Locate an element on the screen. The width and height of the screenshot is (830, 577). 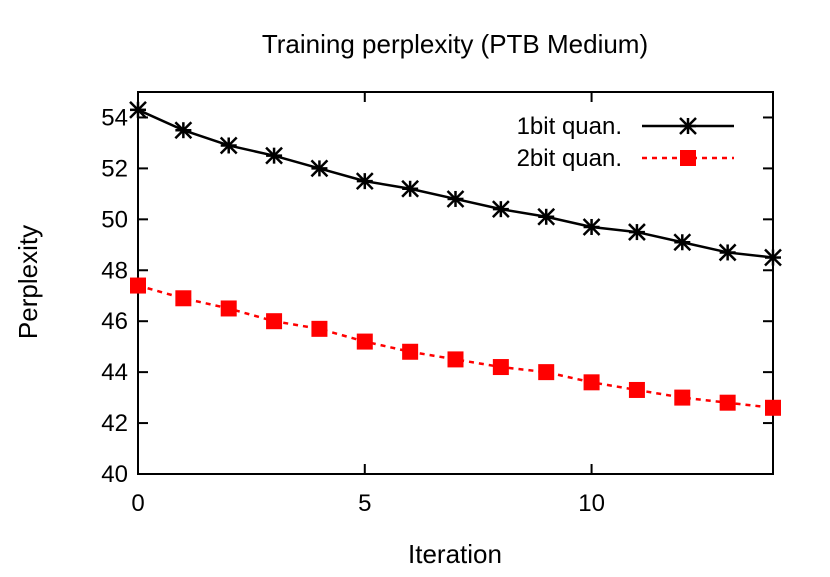
legend-label-2: 2bit quan. is located at coordinates (569, 158).